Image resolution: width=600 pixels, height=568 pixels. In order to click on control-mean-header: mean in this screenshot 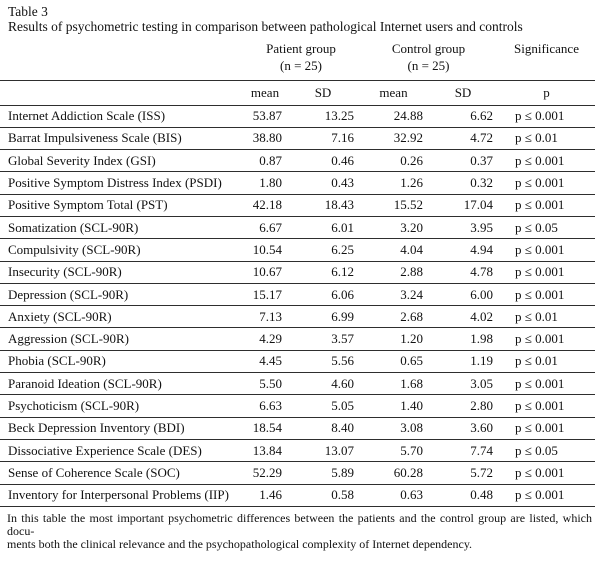, I will do `click(393, 93)`.